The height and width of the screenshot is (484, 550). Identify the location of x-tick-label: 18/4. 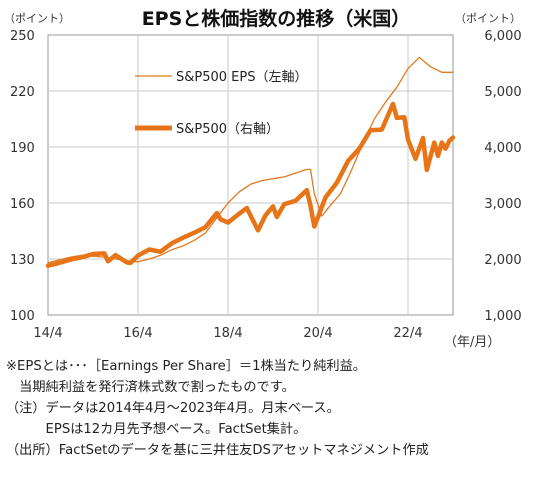
(227, 333).